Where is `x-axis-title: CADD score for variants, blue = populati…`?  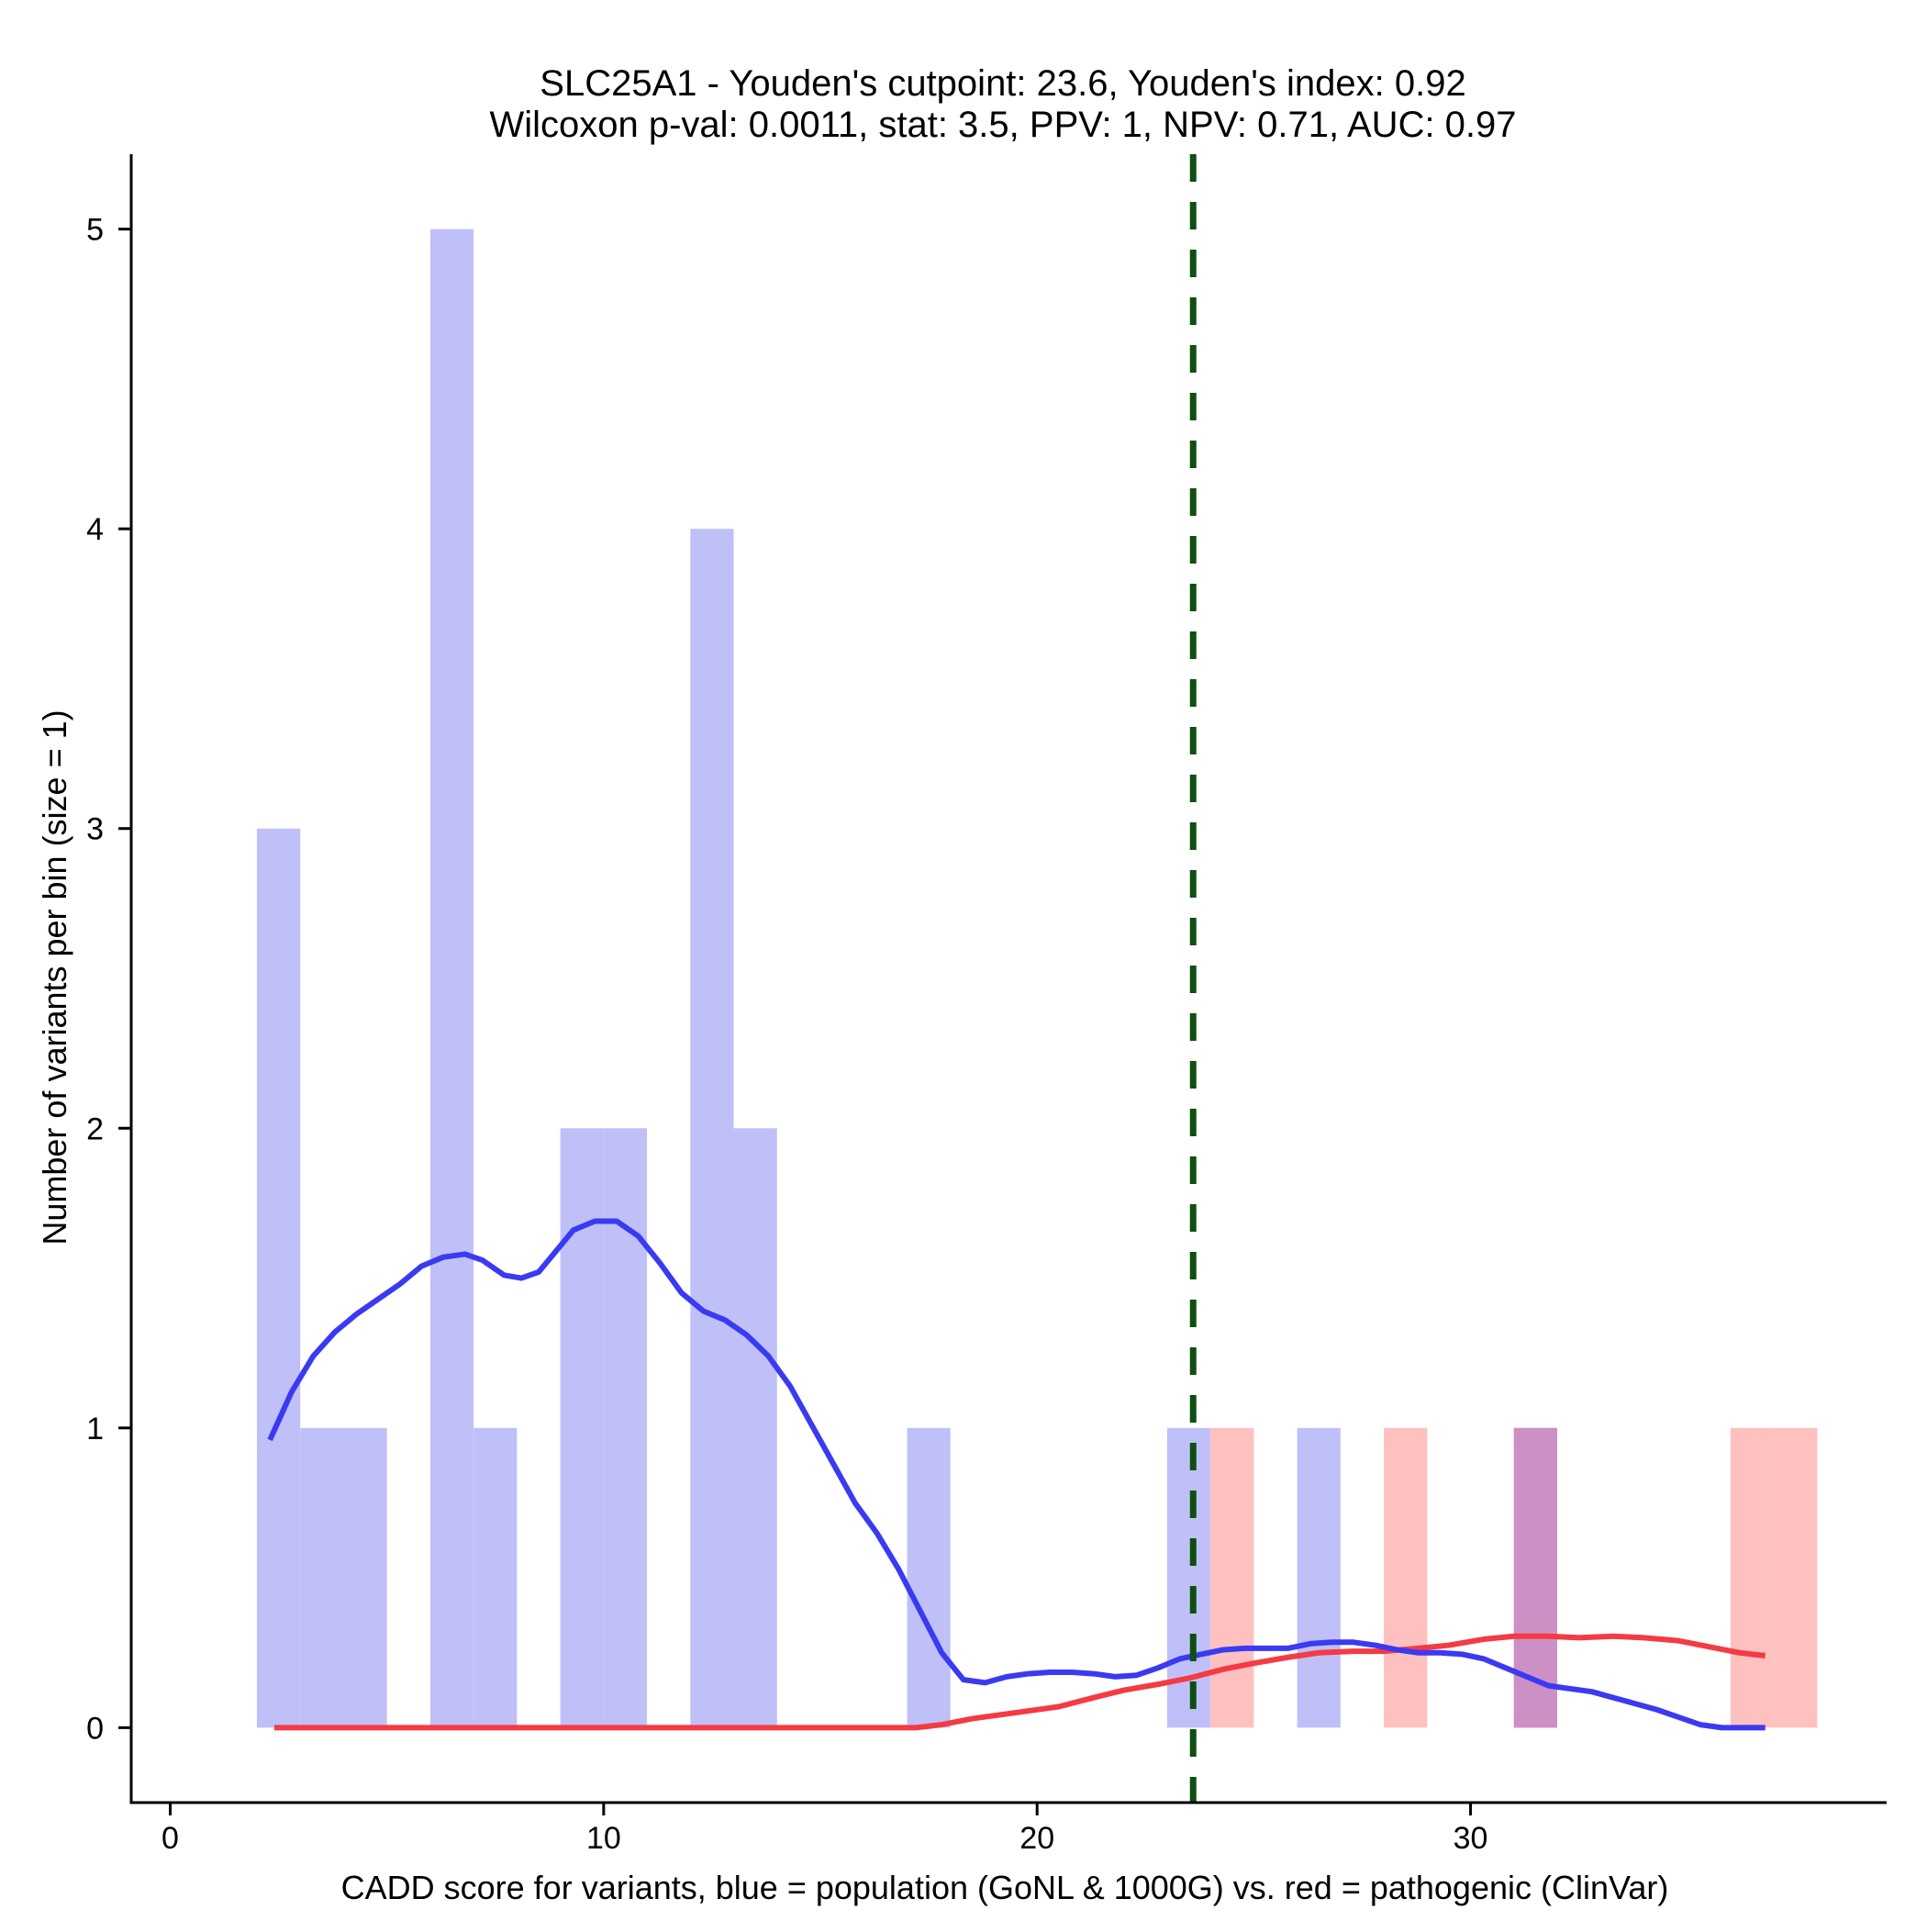 x-axis-title: CADD score for variants, blue = populati… is located at coordinates (1005, 1888).